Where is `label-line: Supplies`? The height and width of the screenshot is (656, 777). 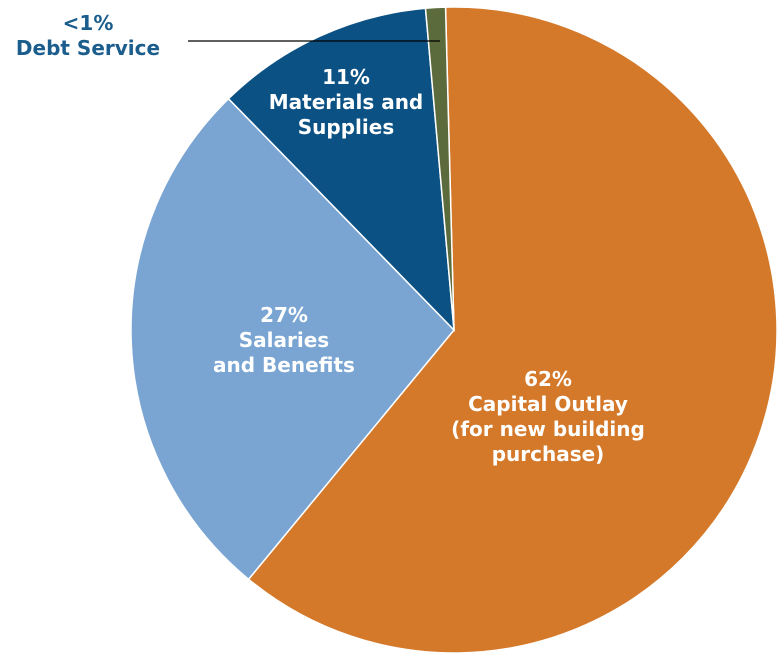
label-line: Supplies is located at coordinates (346, 127).